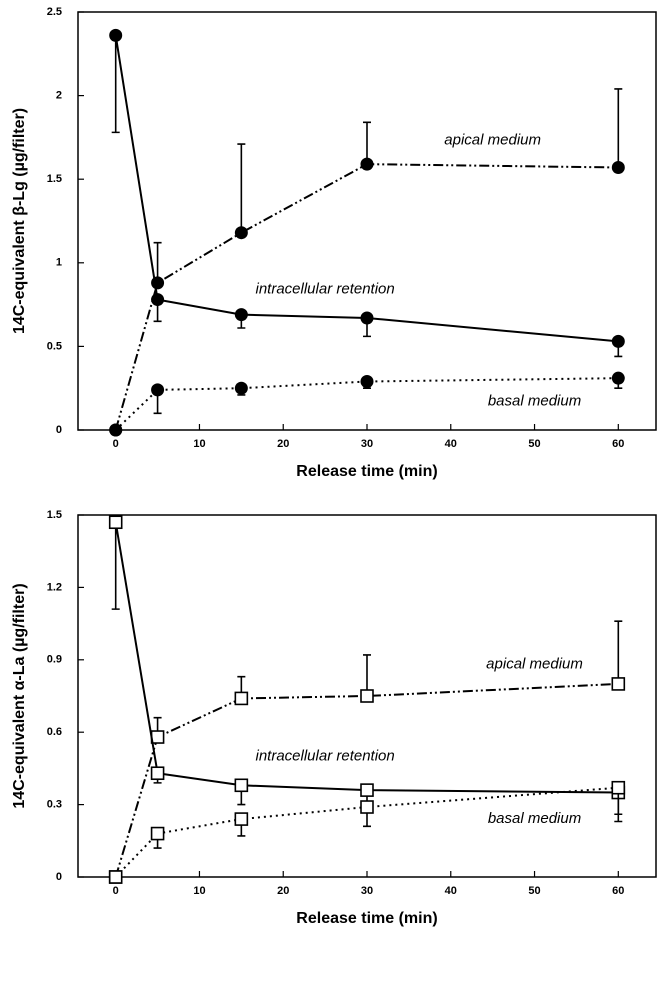  What do you see at coordinates (59, 96) in the screenshot?
I see `y-tick-label: 2` at bounding box center [59, 96].